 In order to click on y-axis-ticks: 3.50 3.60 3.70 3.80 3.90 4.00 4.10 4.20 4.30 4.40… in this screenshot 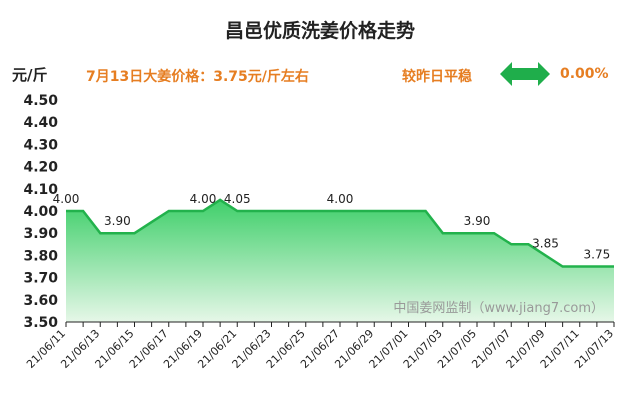, I will do `click(40, 212)`.